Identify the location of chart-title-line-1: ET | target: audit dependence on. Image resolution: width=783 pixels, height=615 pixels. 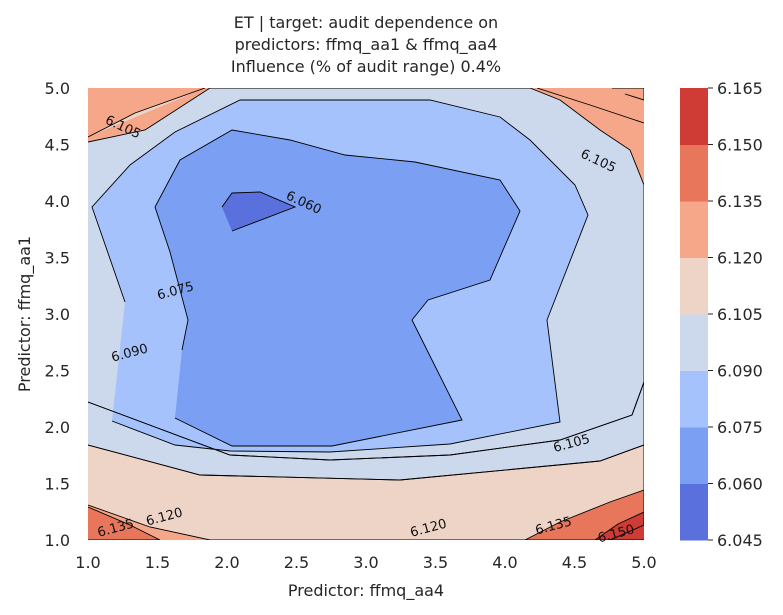
(366, 22).